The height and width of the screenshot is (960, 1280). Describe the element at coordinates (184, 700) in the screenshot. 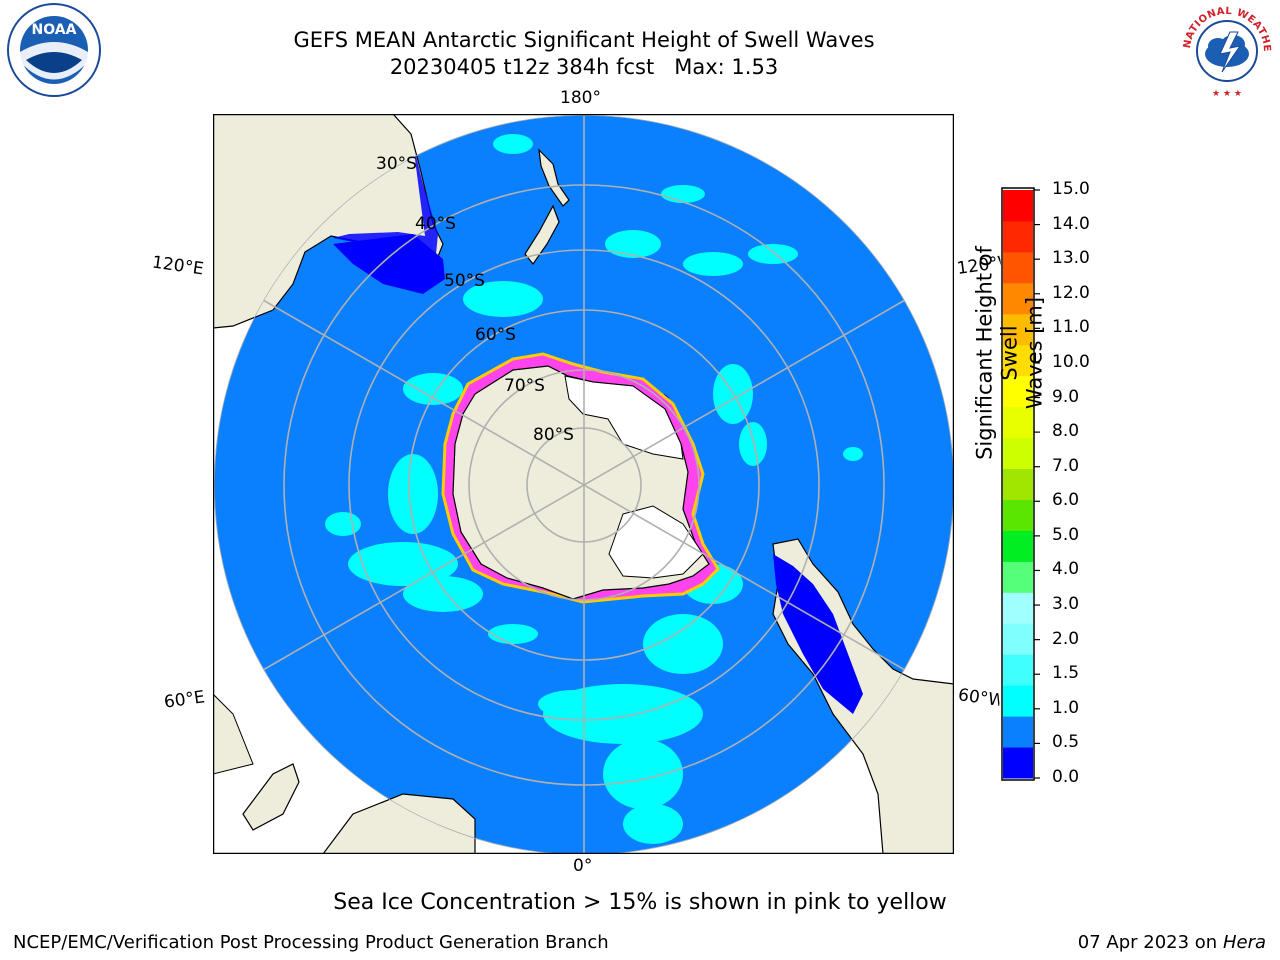

I see `lon-label-60e: 60°E` at that location.